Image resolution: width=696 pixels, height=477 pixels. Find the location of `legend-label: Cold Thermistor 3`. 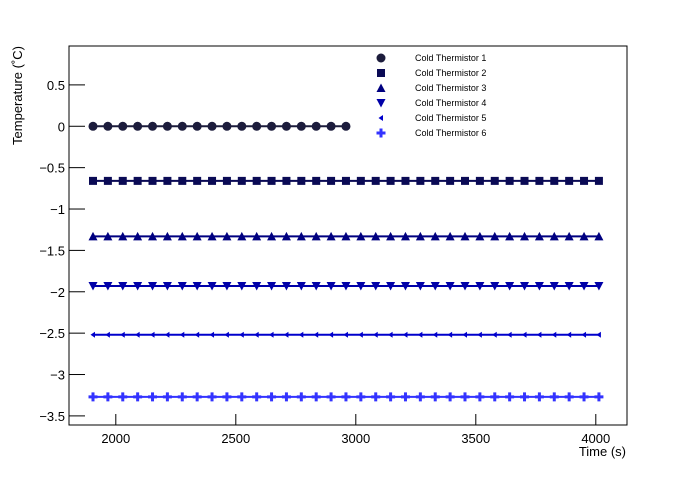

legend-label: Cold Thermistor 3 is located at coordinates (450, 88).